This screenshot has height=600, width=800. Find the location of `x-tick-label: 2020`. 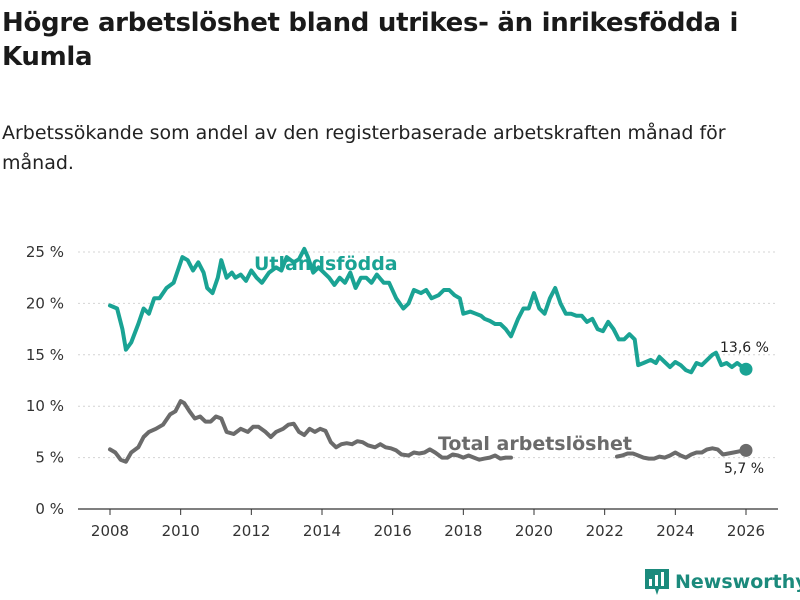

x-tick-label: 2020 is located at coordinates (534, 531).